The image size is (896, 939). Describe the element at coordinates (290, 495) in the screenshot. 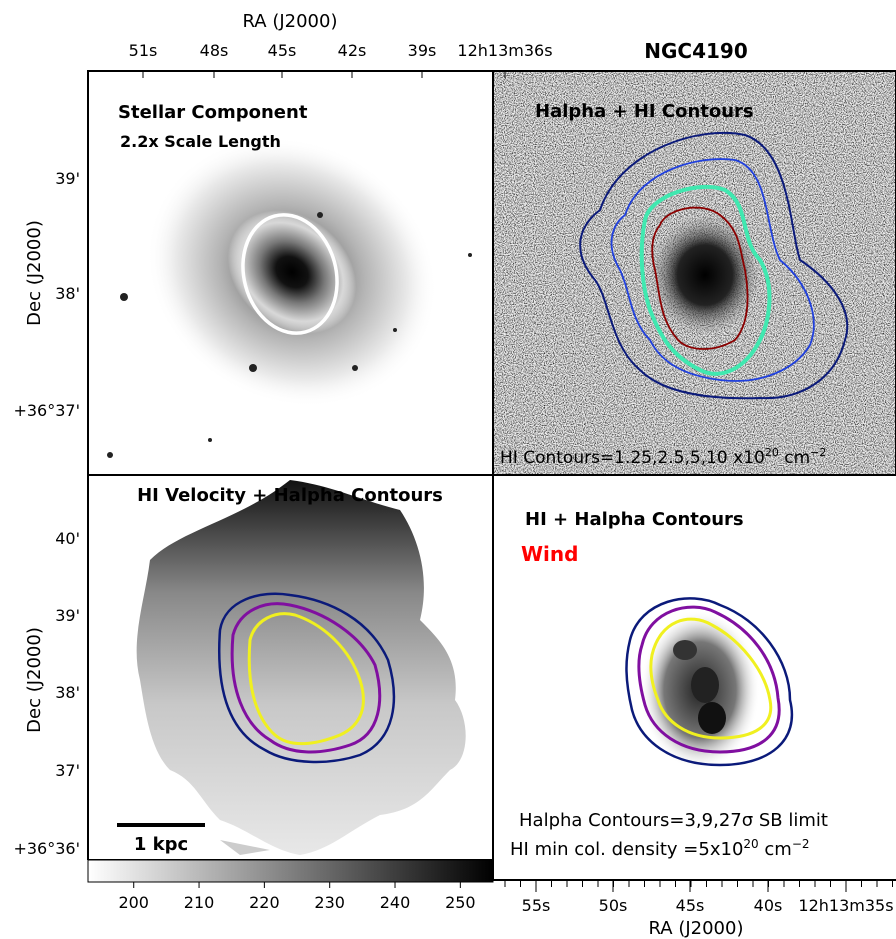

I see `panel-title: HI Velocity + Halpha Contours` at that location.